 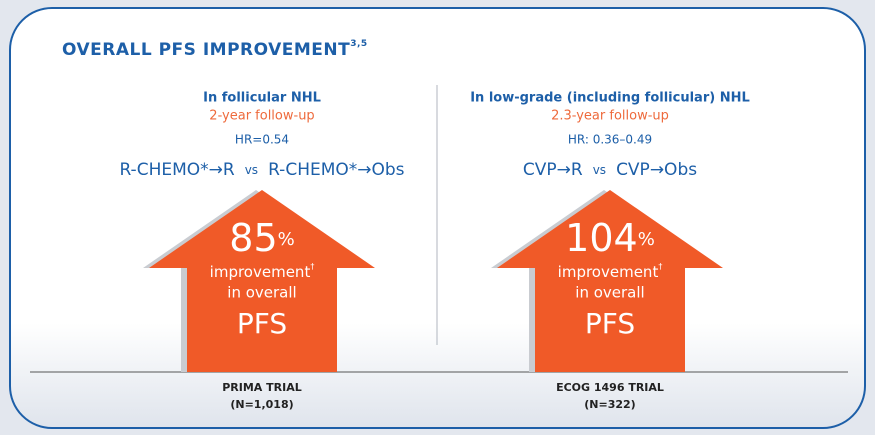 What do you see at coordinates (261, 170) in the screenshot?
I see `comparison: R-CHEMO*→R vs R-CHEMO*→Obs` at bounding box center [261, 170].